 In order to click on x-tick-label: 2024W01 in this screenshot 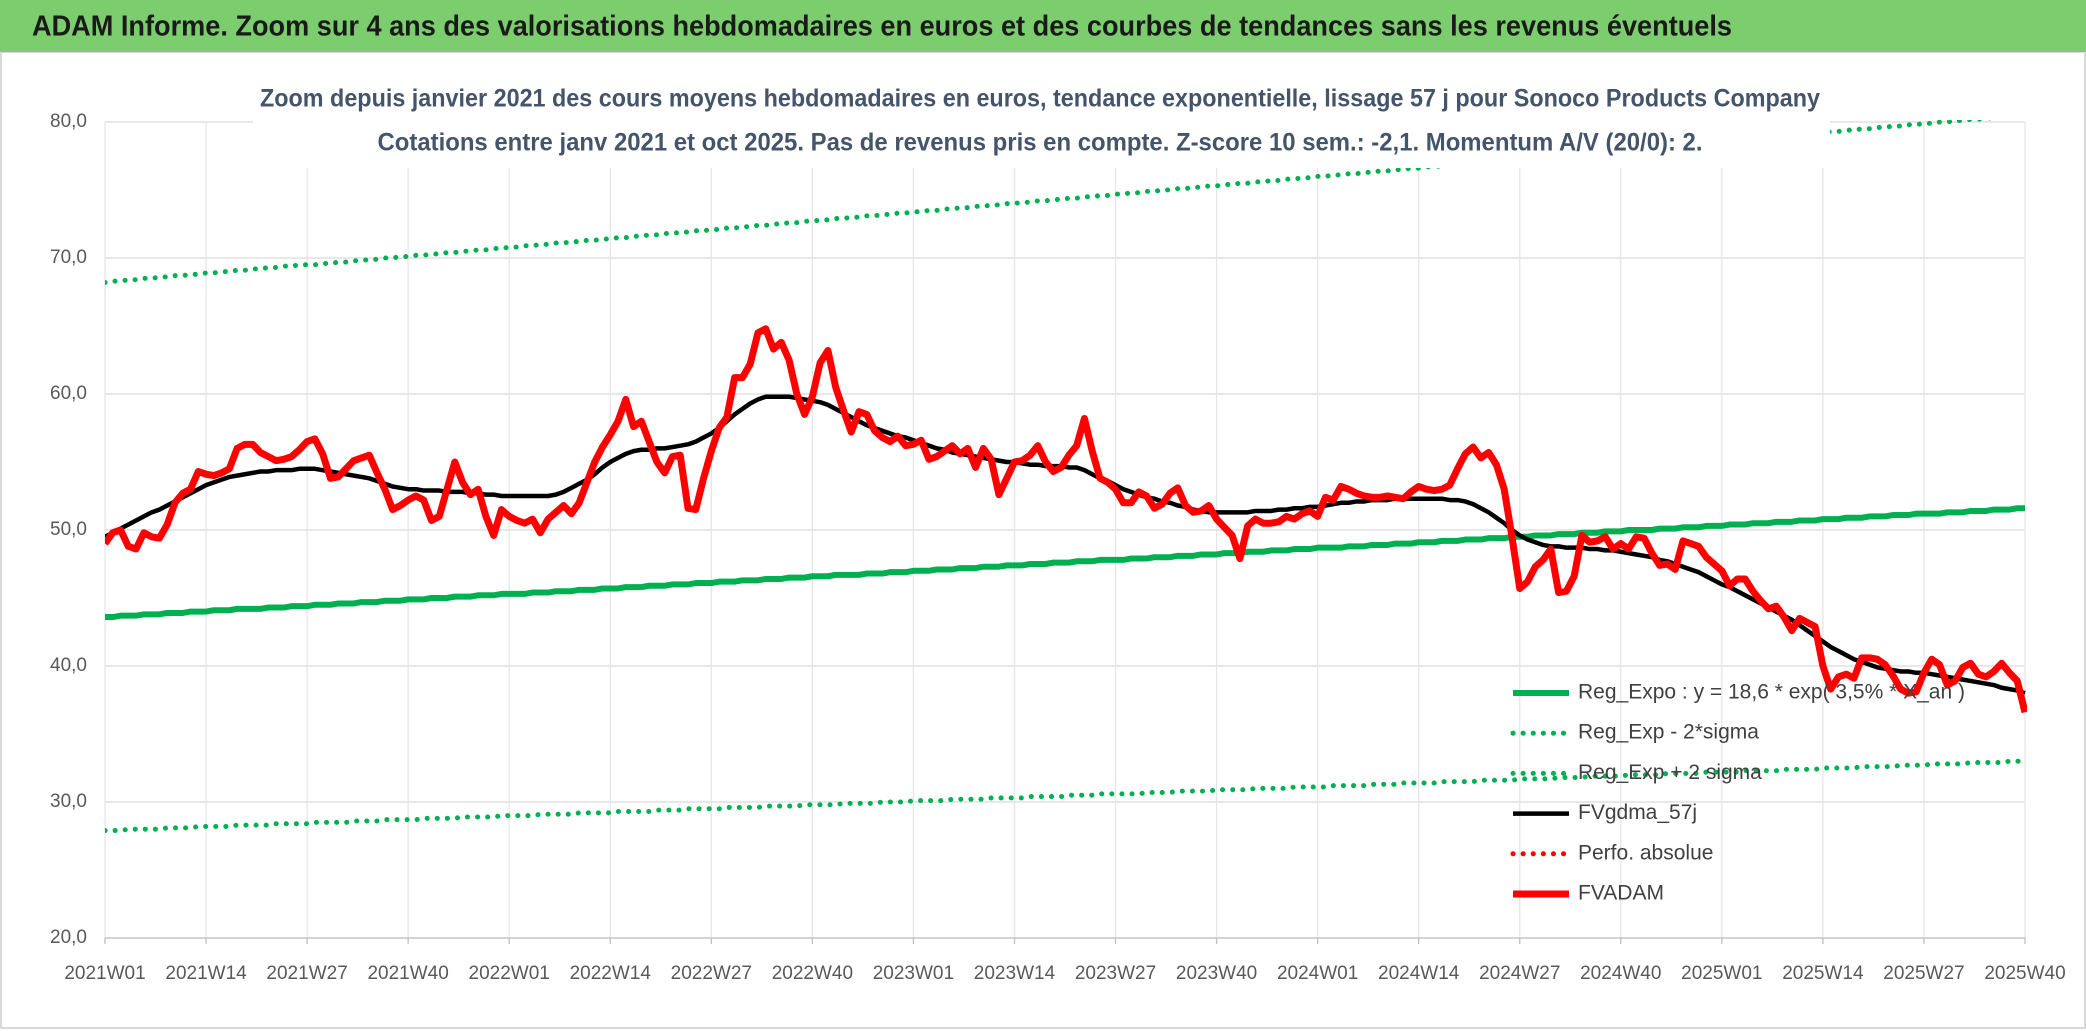, I will do `click(1317, 973)`.